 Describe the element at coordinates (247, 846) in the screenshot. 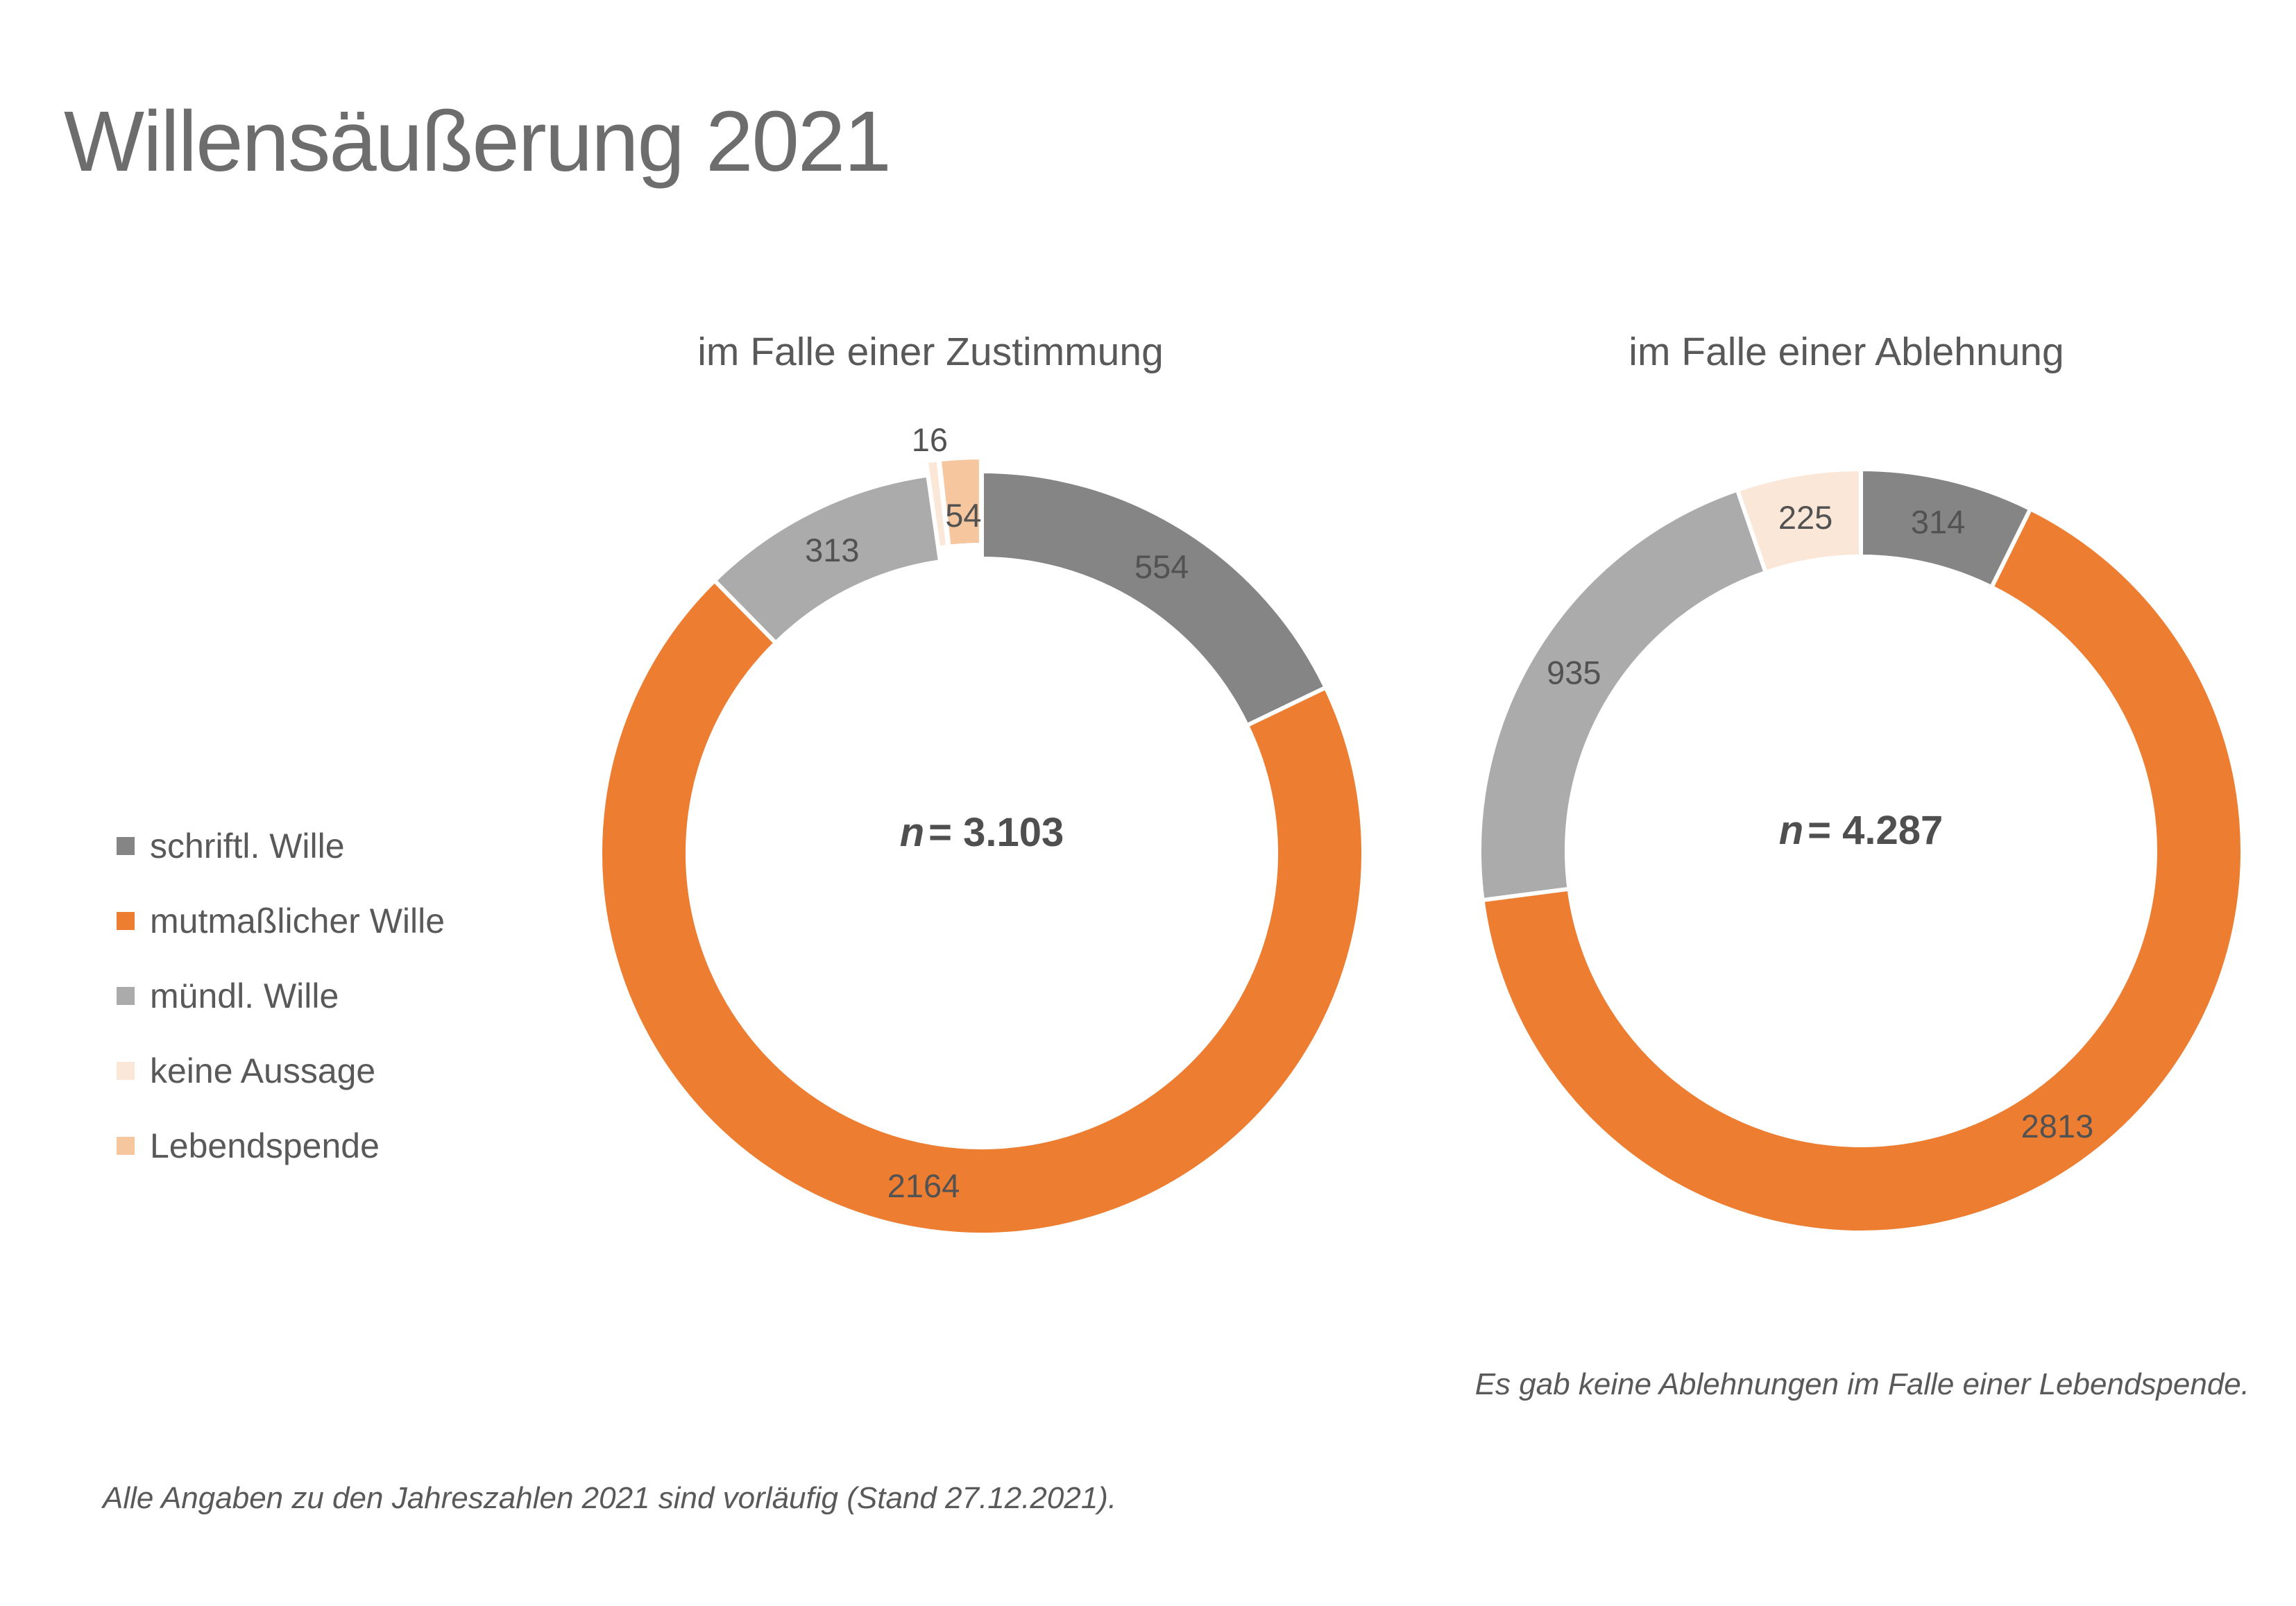

I see `legend-label: schriftl. Wille` at that location.